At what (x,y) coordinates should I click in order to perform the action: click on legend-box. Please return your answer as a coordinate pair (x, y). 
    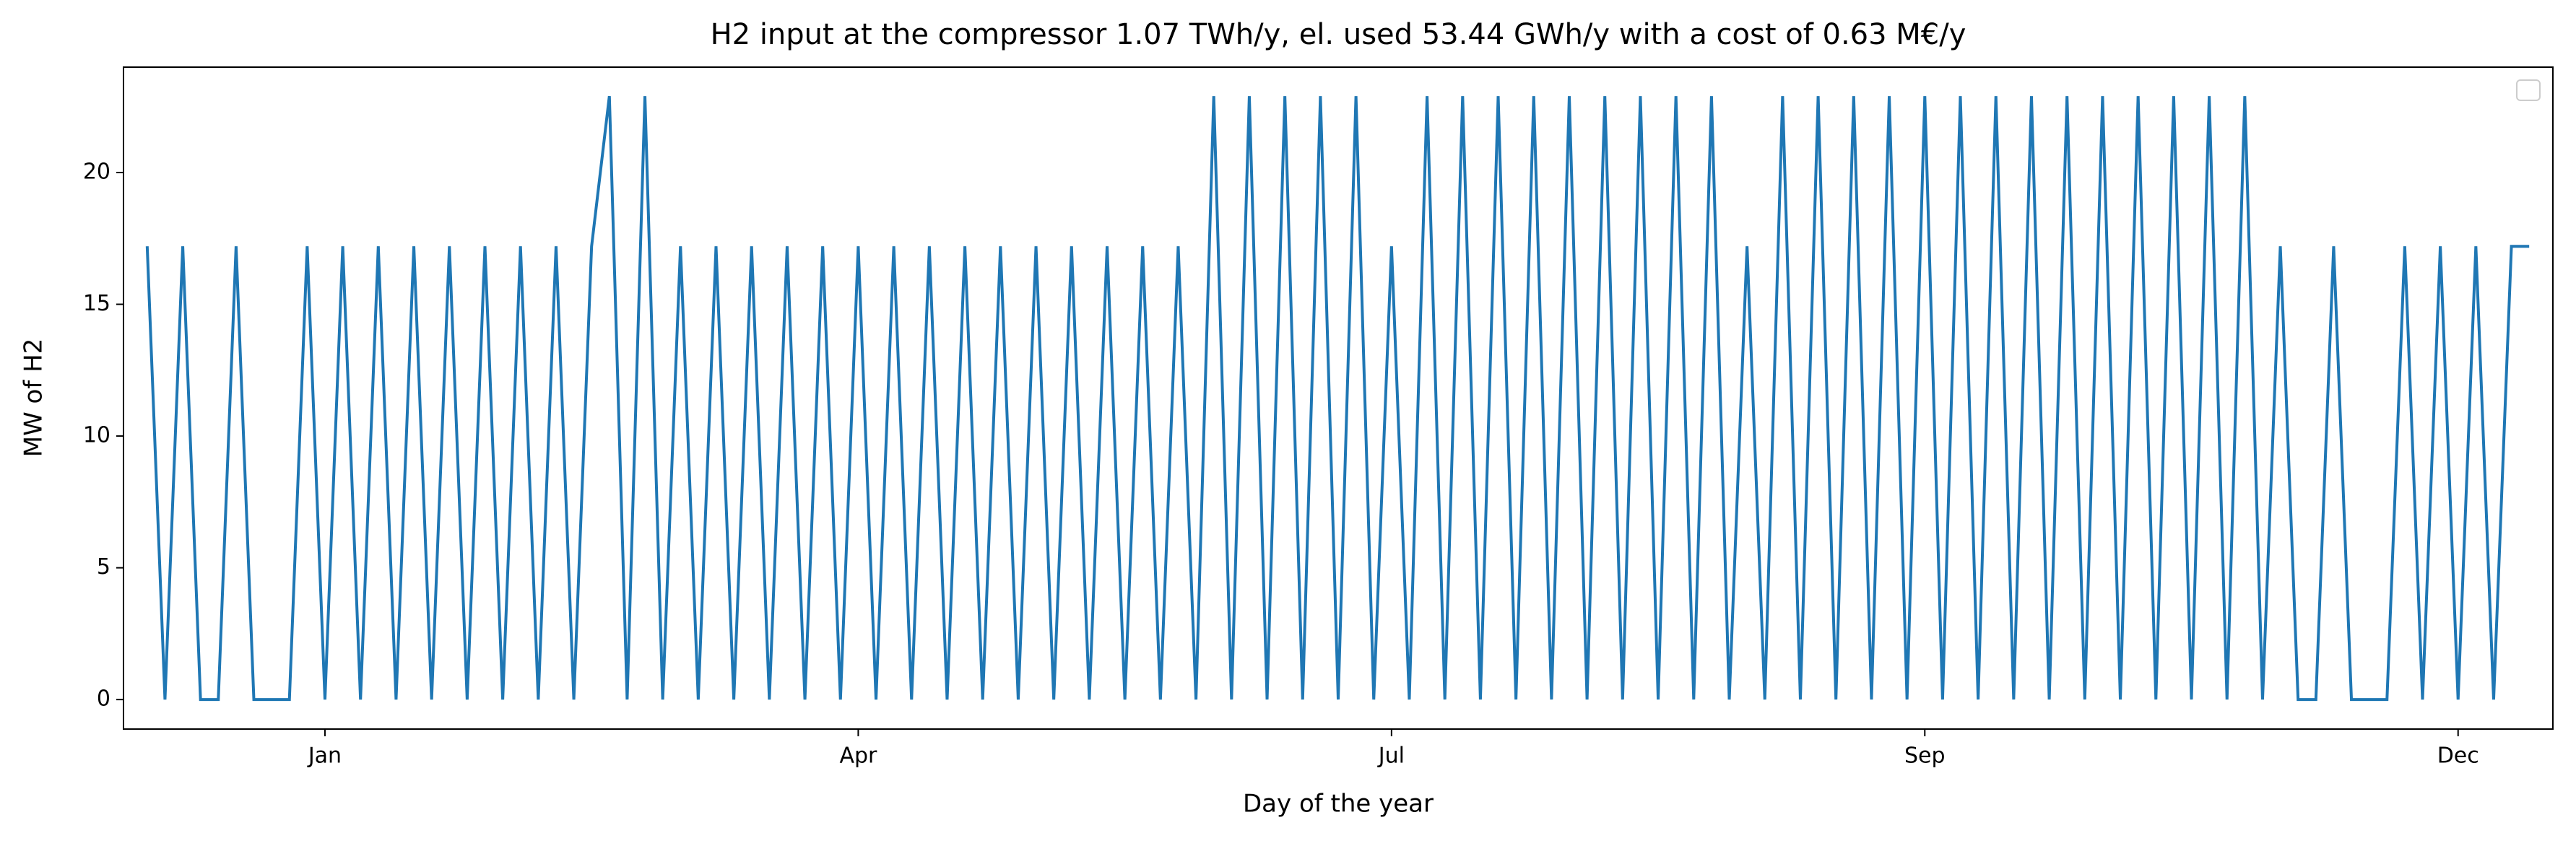
    Looking at the image, I should click on (2528, 90).